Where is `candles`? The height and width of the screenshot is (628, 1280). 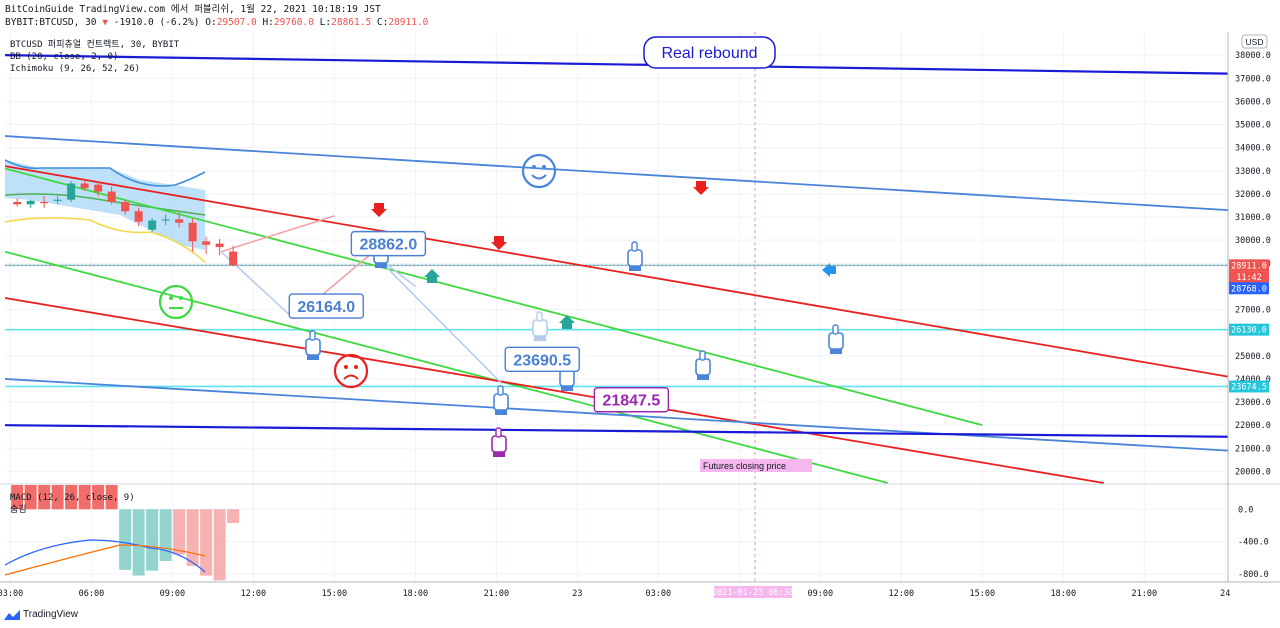
candles is located at coordinates (125, 222).